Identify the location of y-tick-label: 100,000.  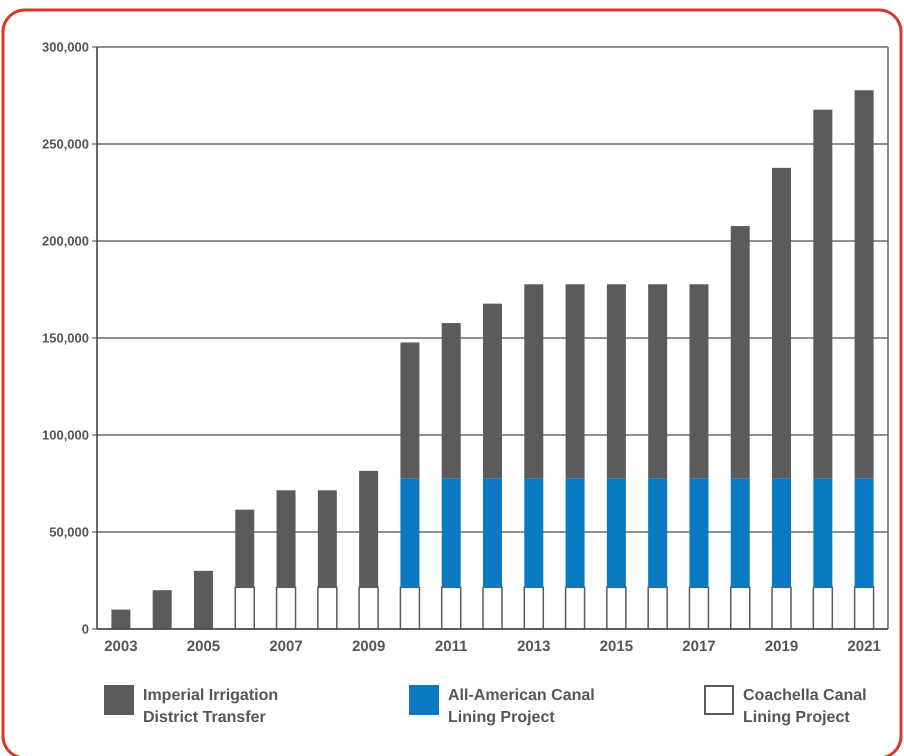
(65, 435).